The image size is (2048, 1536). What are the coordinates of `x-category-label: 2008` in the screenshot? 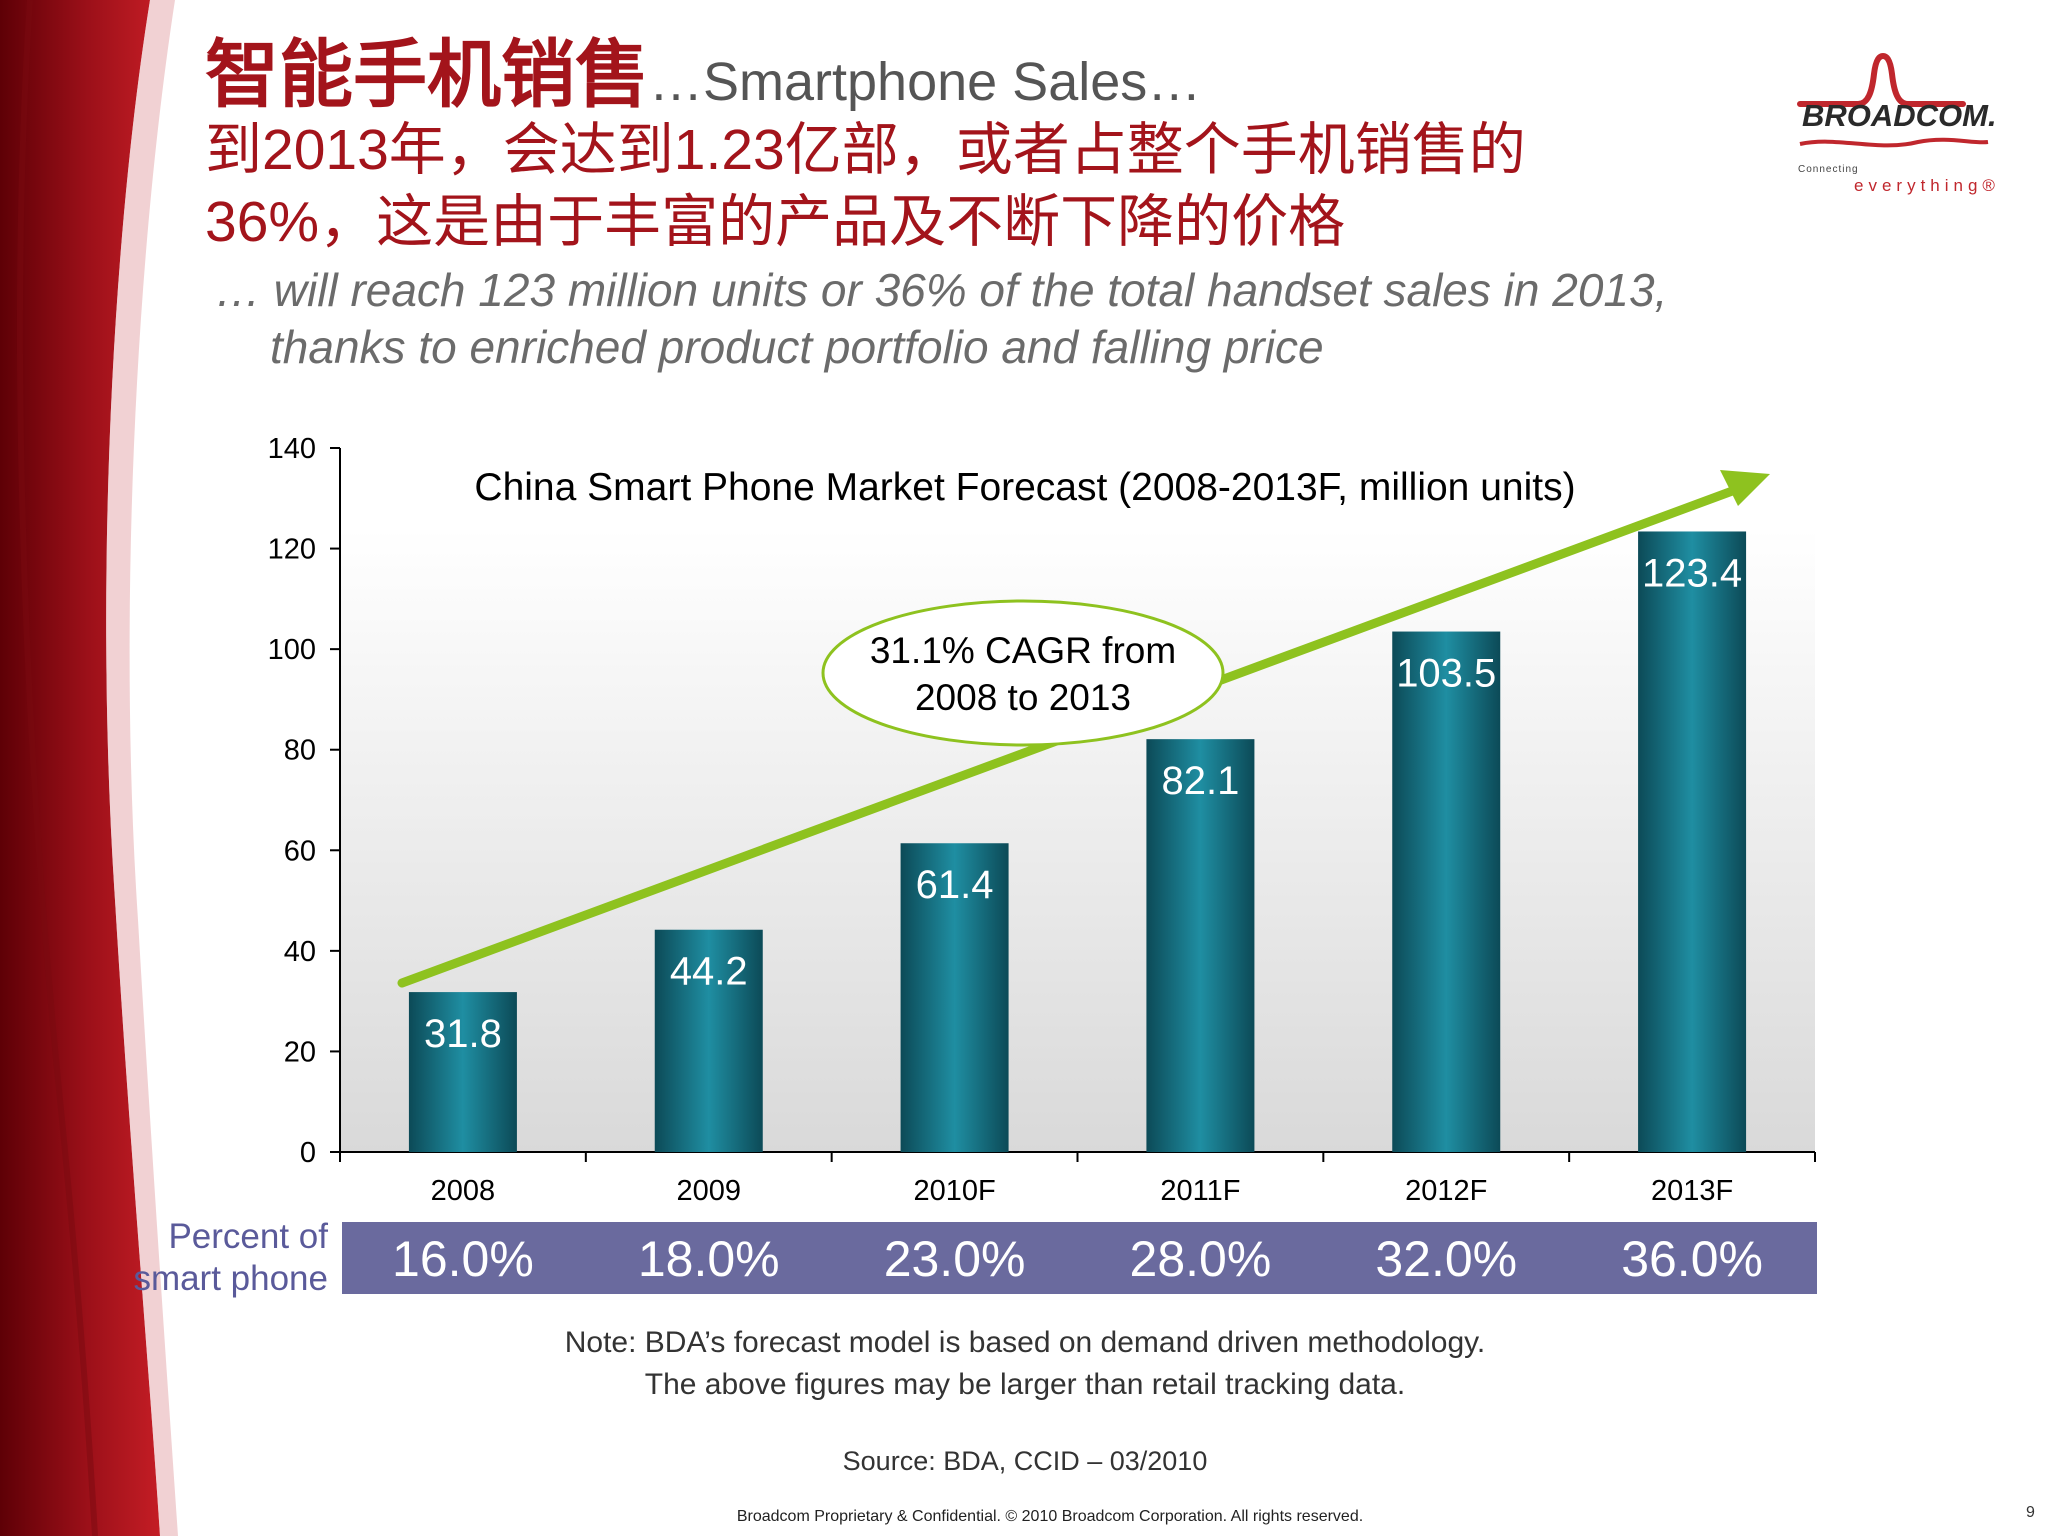 It's located at (463, 1191).